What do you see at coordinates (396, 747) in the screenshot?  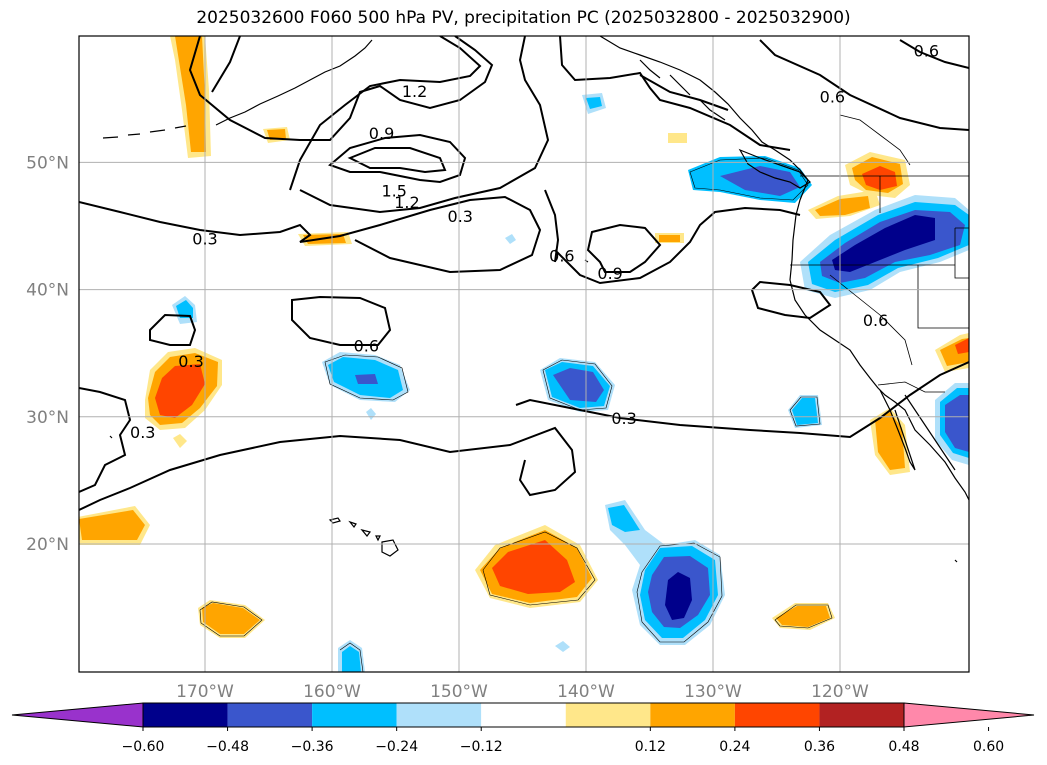 I see `colorbar-tick-label: −0.24` at bounding box center [396, 747].